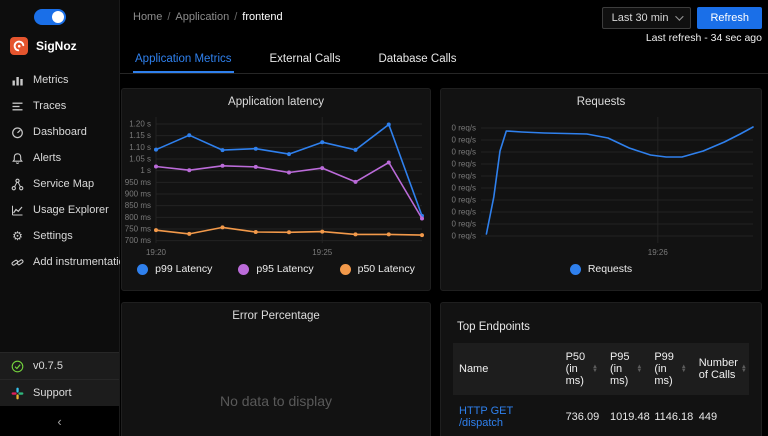 This screenshot has height=436, width=768. I want to click on column-header-p95: P95 (in ms) ▲ ▼, so click(626, 369).